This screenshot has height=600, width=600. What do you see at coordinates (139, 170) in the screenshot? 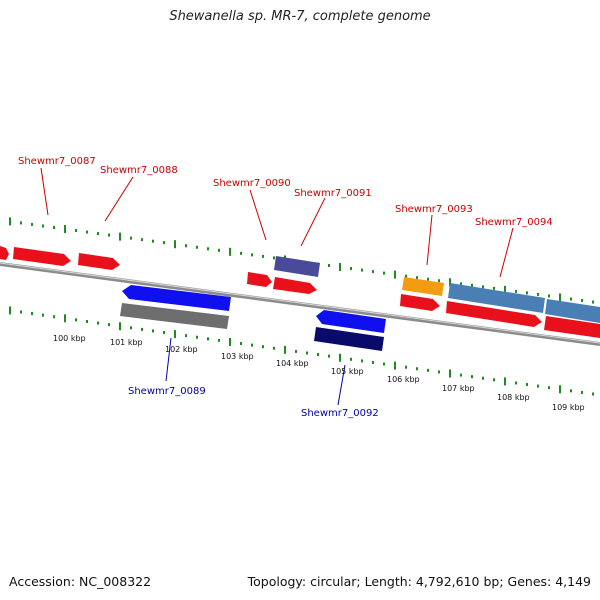
I see `gene-label-0088: Shewmr7_0088` at bounding box center [139, 170].